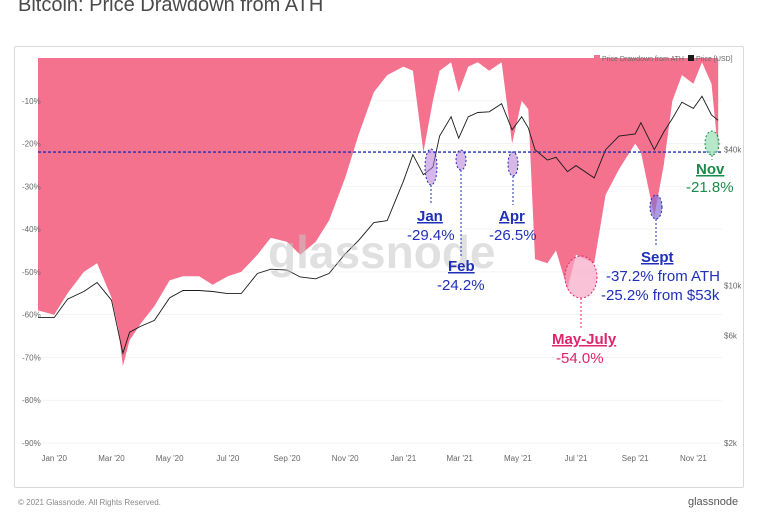 The width and height of the screenshot is (768, 512). What do you see at coordinates (461, 266) in the screenshot?
I see `annotation-feb-label: Feb` at bounding box center [461, 266].